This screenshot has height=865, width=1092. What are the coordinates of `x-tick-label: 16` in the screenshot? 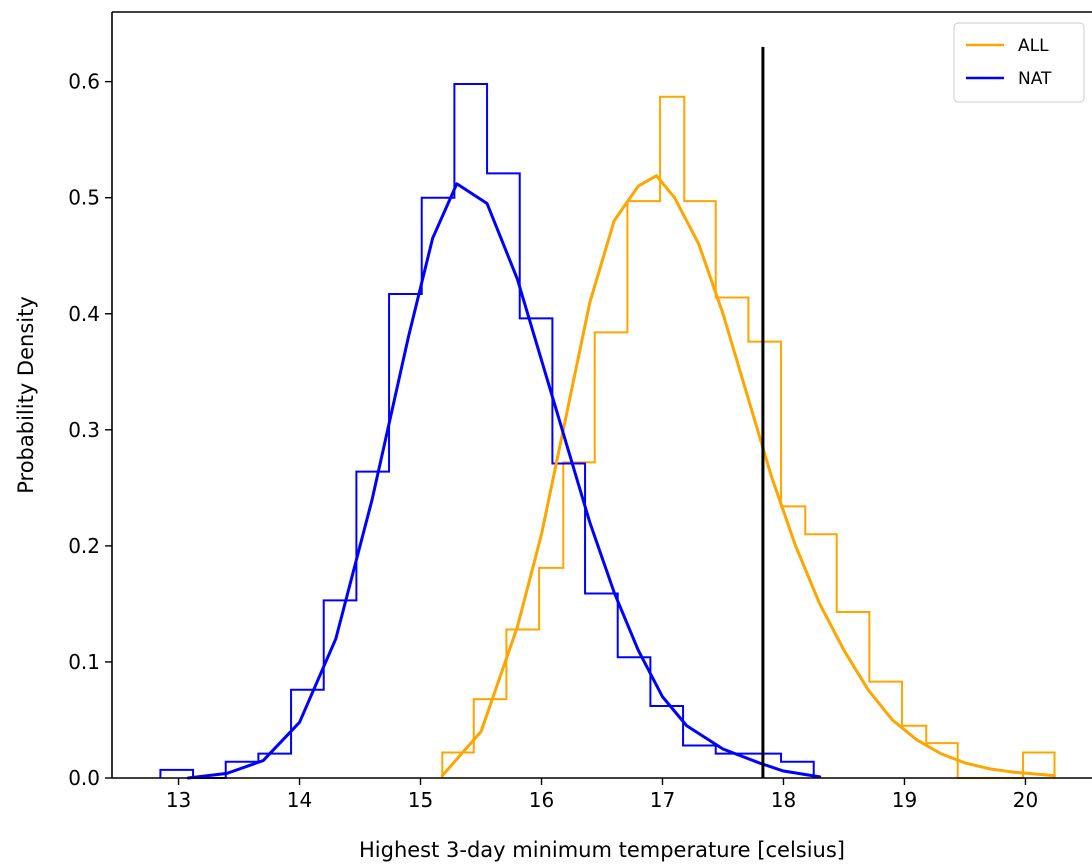 It's located at (541, 800).